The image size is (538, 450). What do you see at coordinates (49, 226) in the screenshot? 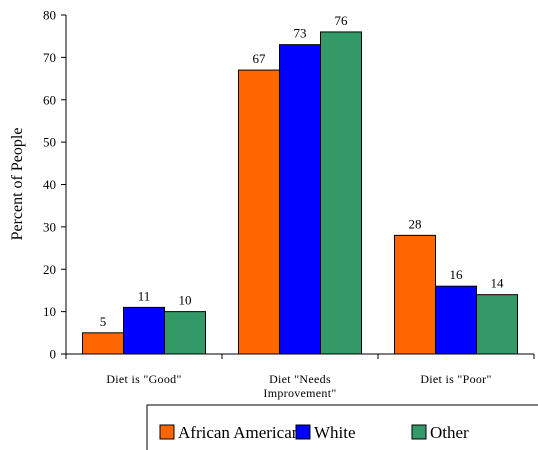
I see `y-tick-label: 30` at bounding box center [49, 226].